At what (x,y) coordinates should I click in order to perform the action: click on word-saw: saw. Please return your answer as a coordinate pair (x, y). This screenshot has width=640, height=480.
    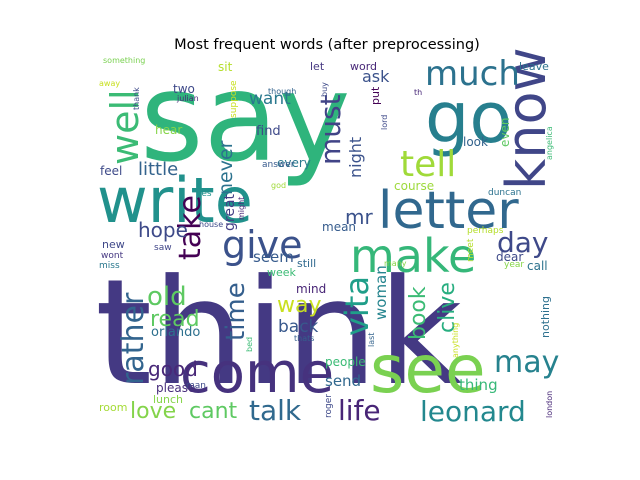
    Looking at the image, I should click on (163, 248).